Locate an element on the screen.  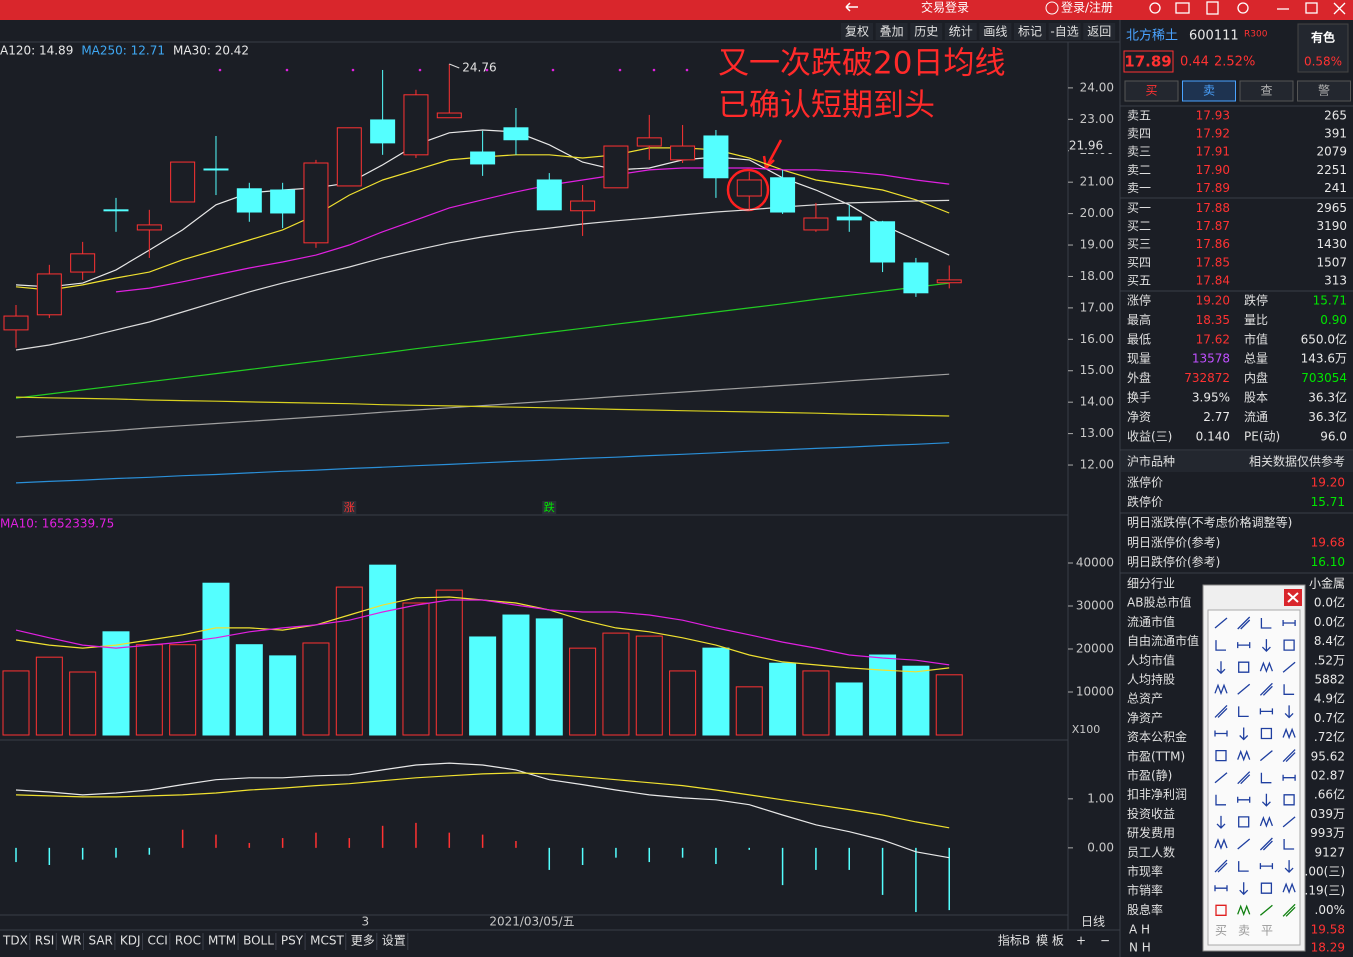
indicator-tab: MTM is located at coordinates (222, 941).